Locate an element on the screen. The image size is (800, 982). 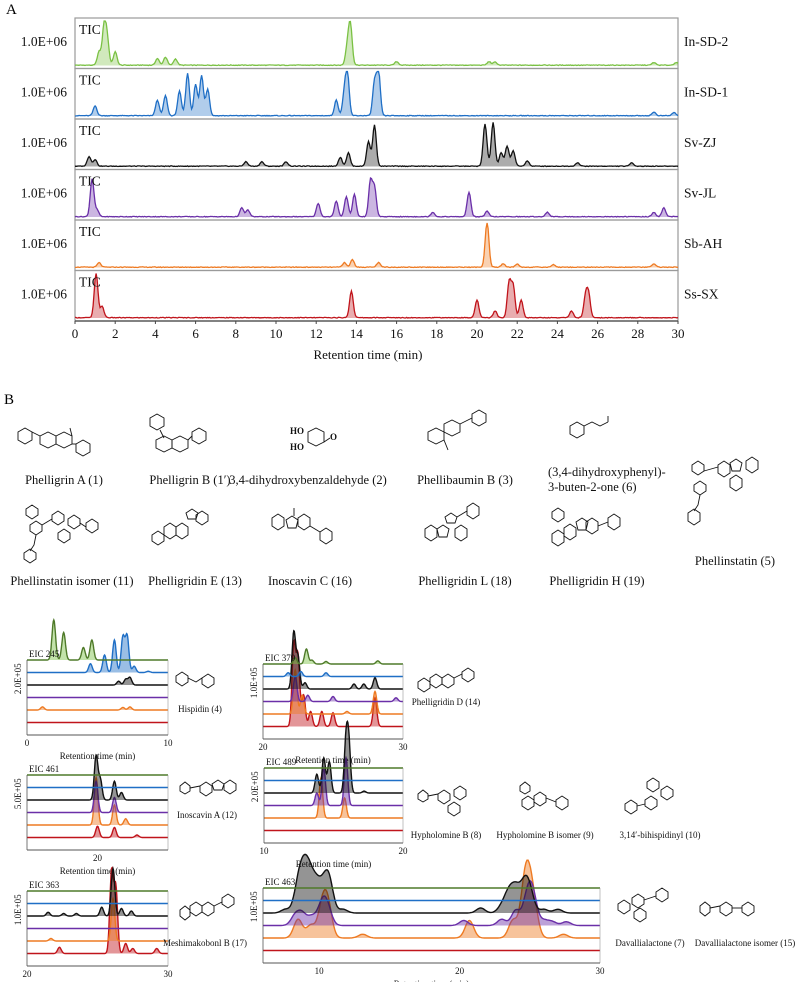
tic-line-sv-zj is located at coordinates (376, 145).